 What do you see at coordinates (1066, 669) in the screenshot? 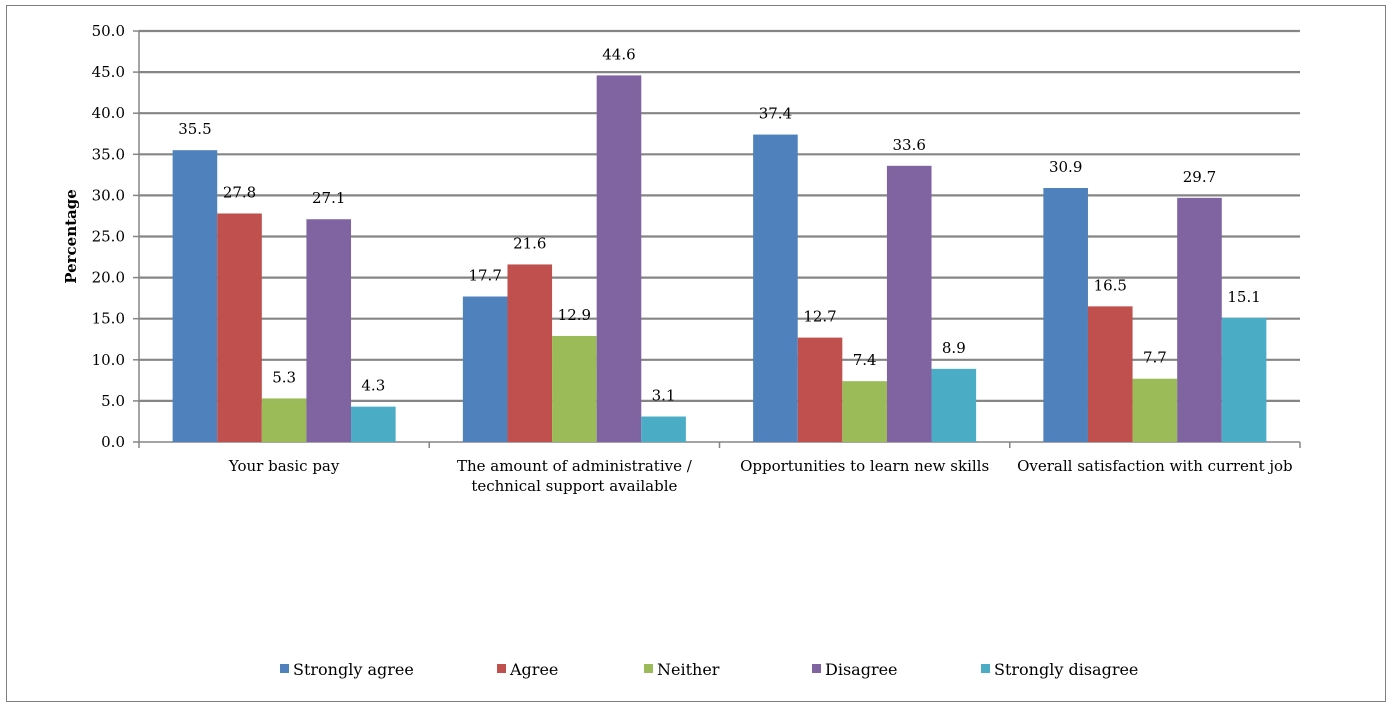
I see `legend-label: Strongly disagree` at bounding box center [1066, 669].